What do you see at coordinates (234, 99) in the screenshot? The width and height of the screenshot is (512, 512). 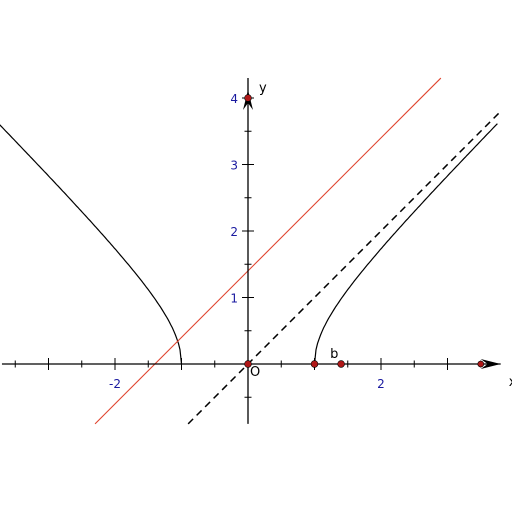 I see `y-tick-label: 4` at bounding box center [234, 99].